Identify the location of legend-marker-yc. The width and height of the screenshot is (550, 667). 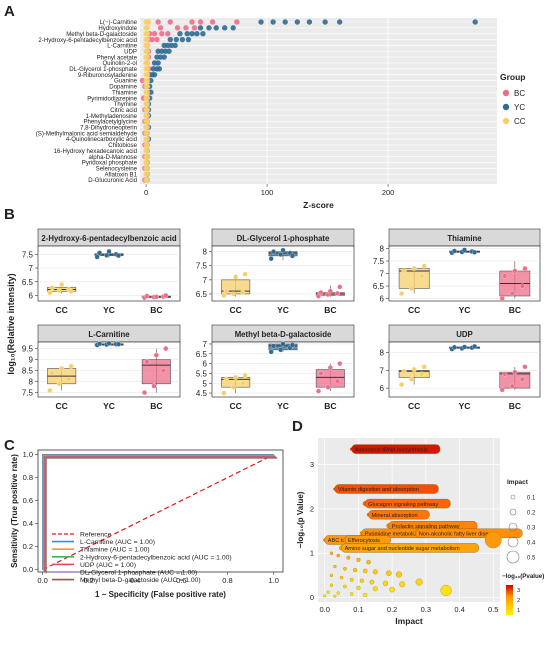
(506, 107).